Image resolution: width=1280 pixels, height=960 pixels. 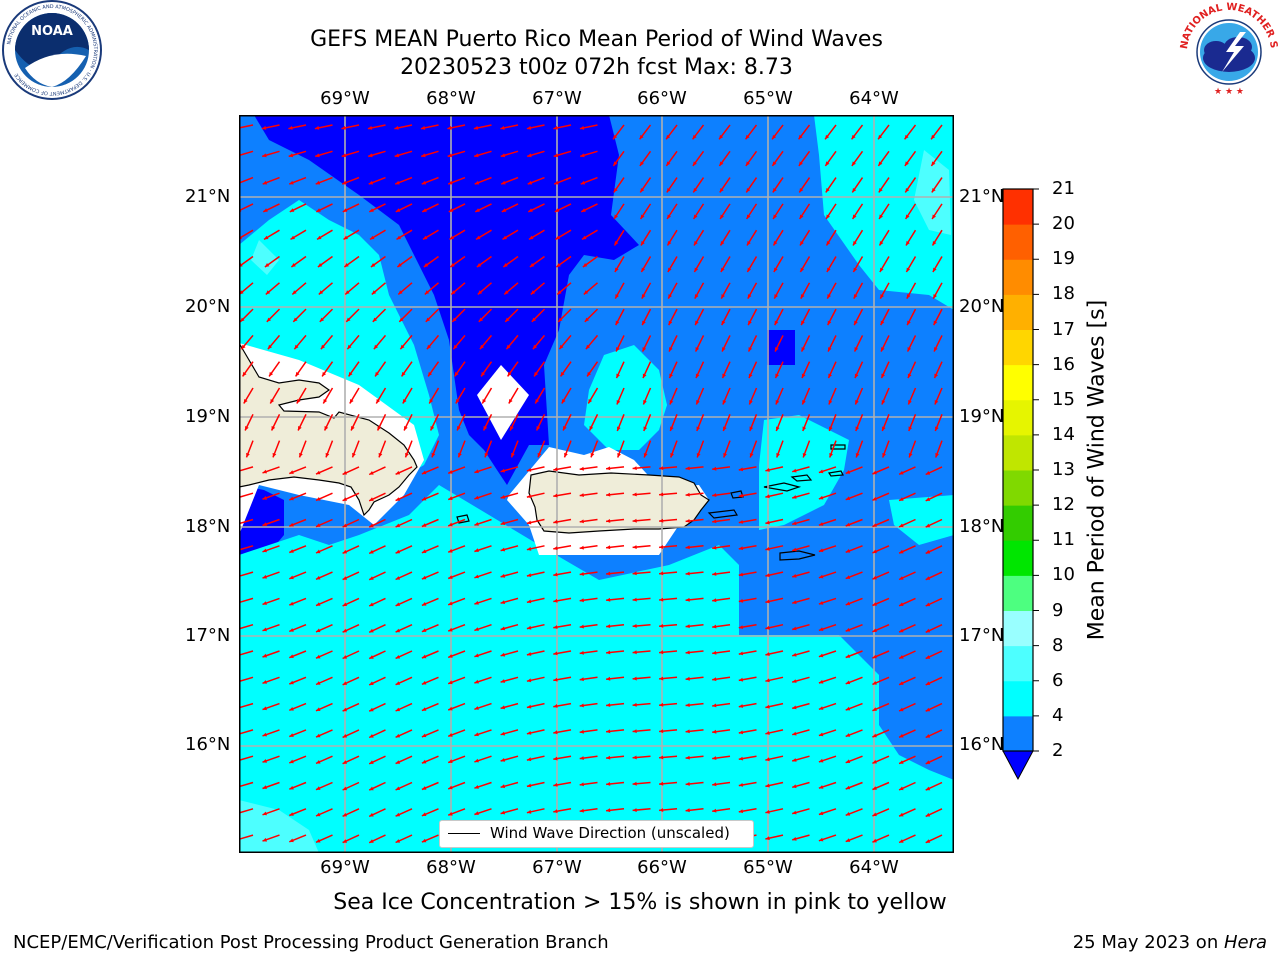 I want to click on noaa-logo-text: NOAA, so click(x=52, y=31).